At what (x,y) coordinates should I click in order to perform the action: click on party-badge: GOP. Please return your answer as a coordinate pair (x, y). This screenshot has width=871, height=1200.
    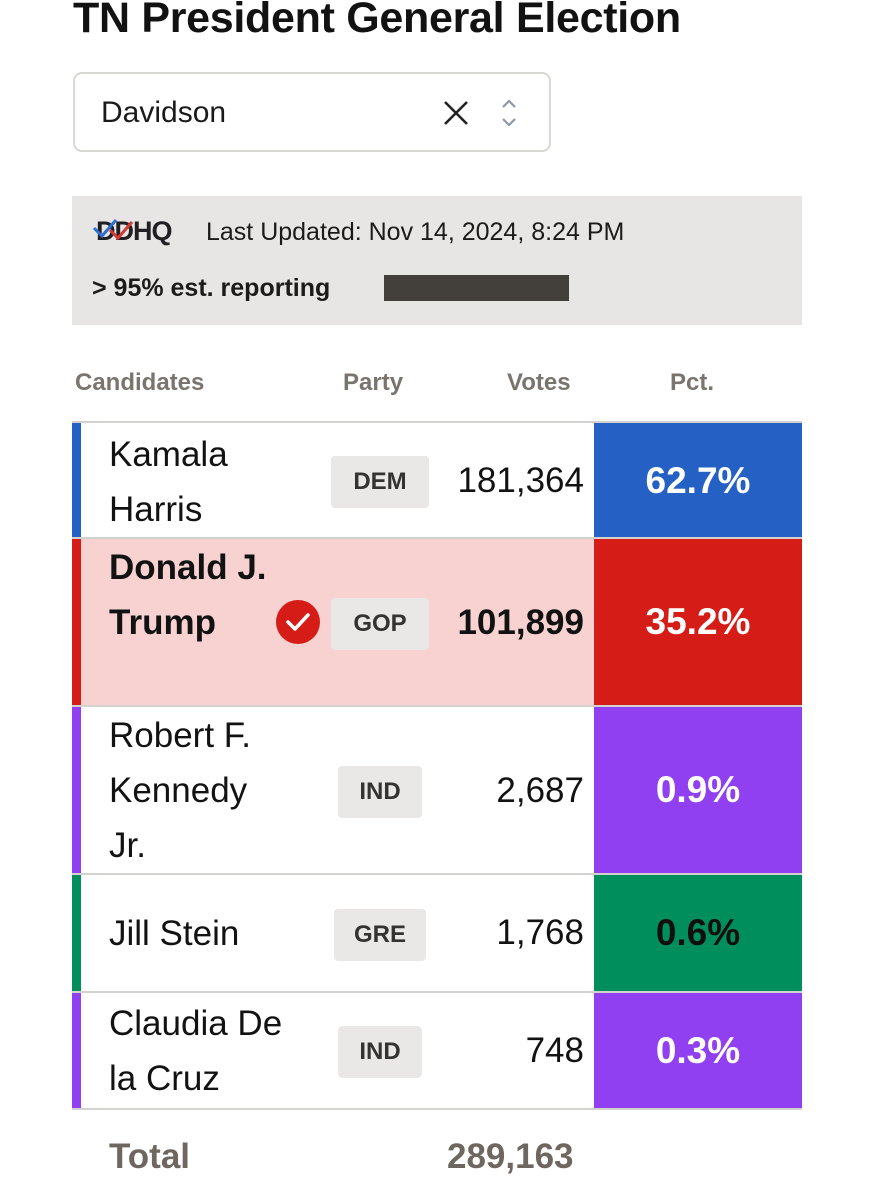
    Looking at the image, I should click on (380, 624).